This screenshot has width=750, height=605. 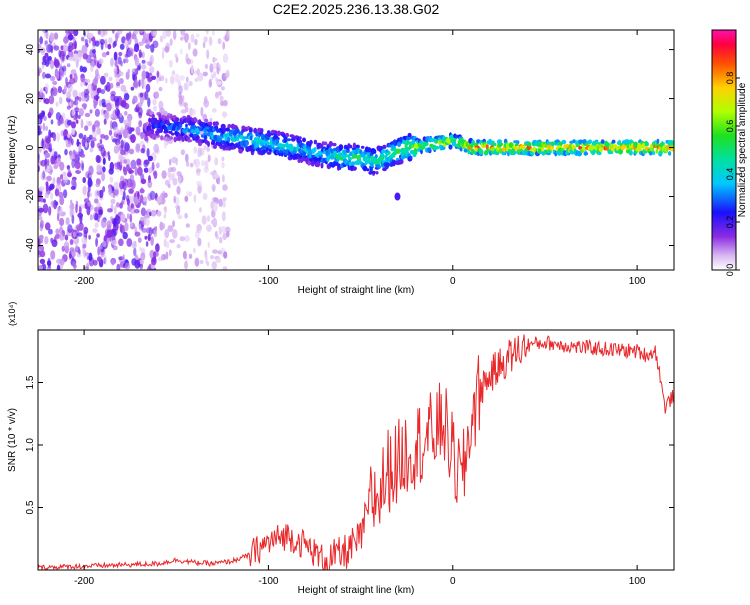 What do you see at coordinates (730, 222) in the screenshot?
I see `colorbar-tick-label: 0.2` at bounding box center [730, 222].